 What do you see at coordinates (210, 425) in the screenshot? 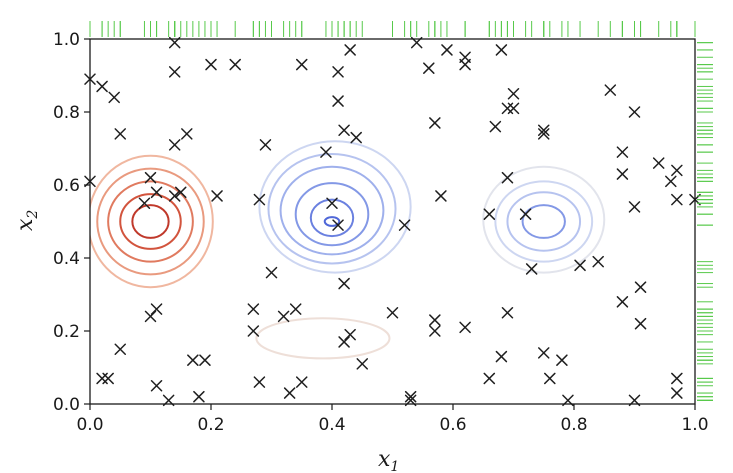
I see `x-tick-label: 0.2` at bounding box center [210, 425].